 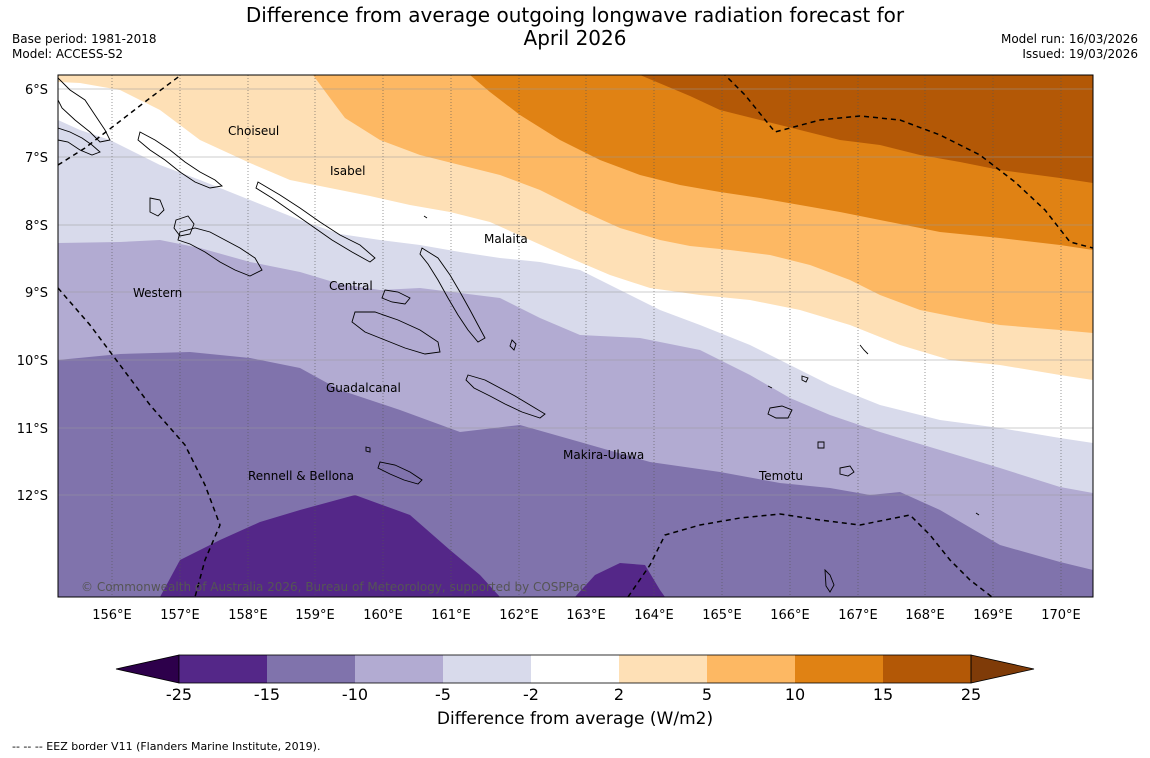 What do you see at coordinates (620, 580) in the screenshot?
I see `band-minus15-minus25-east` at bounding box center [620, 580].